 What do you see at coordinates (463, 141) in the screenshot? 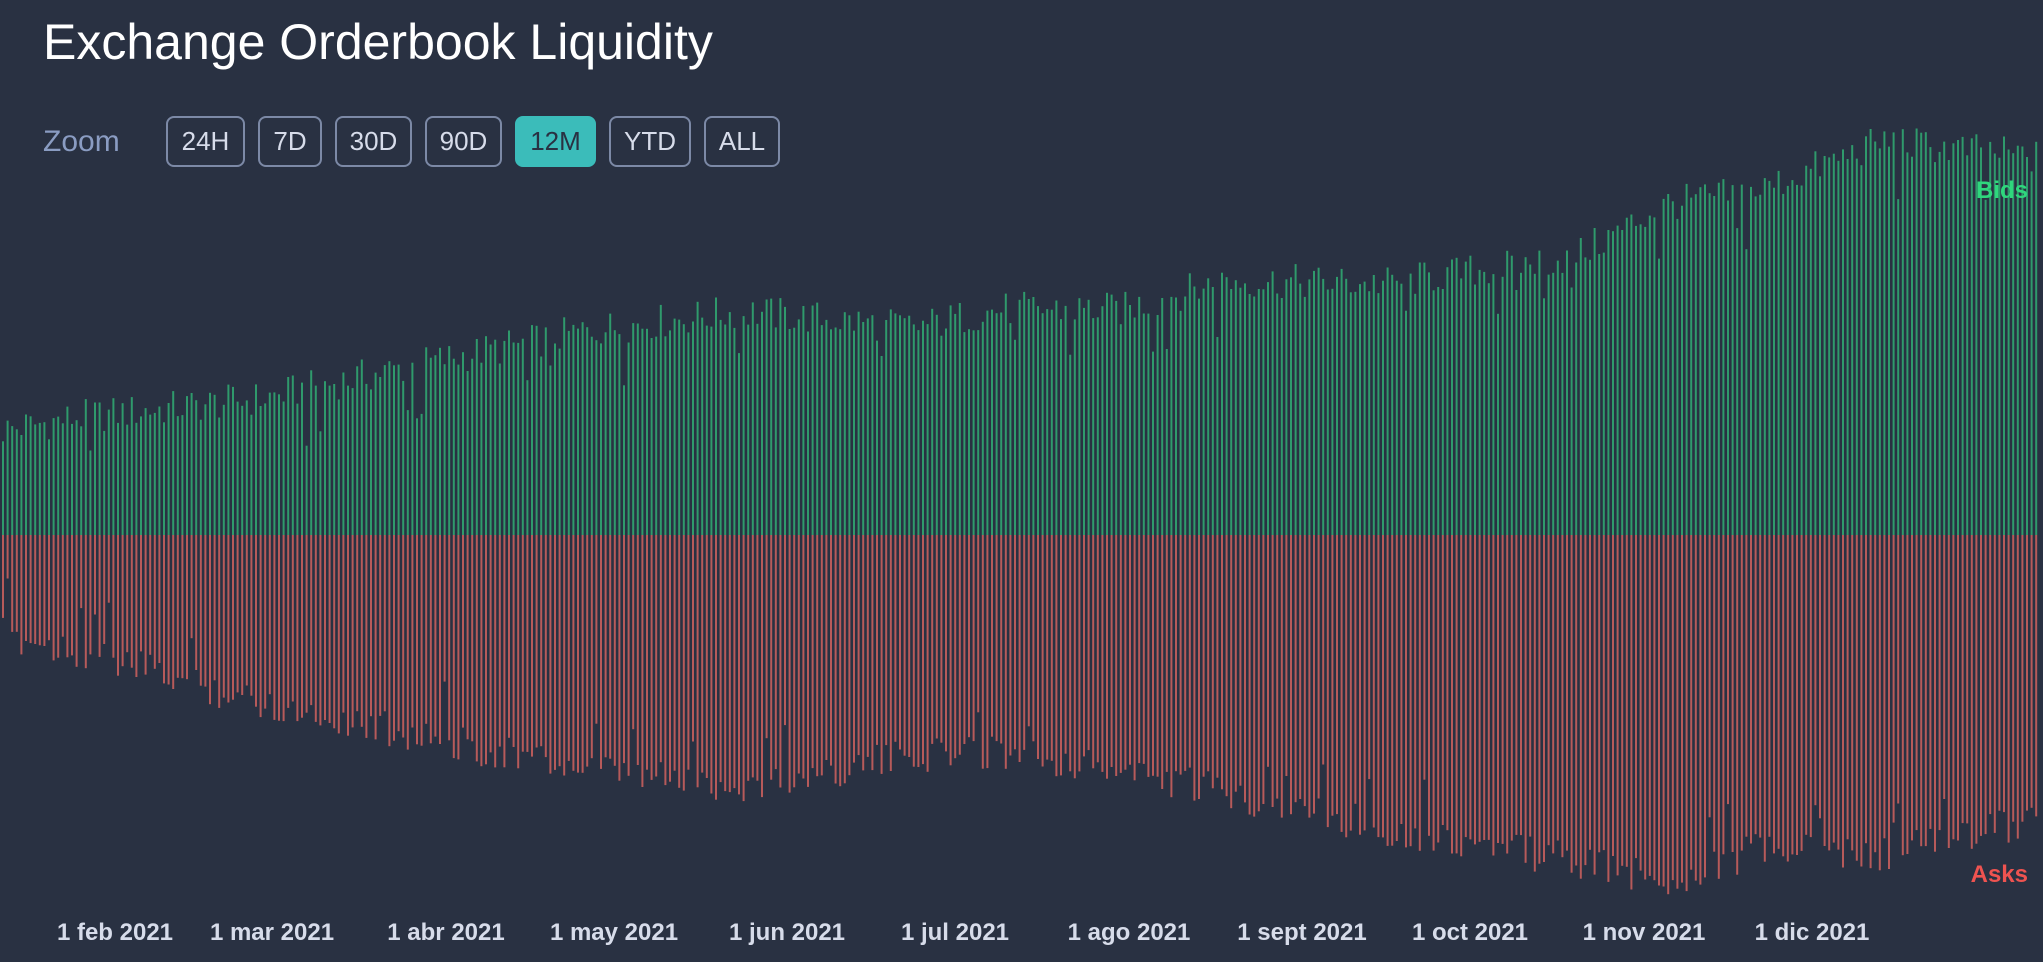
I see `zoom-90d-button: 90D` at bounding box center [463, 141].